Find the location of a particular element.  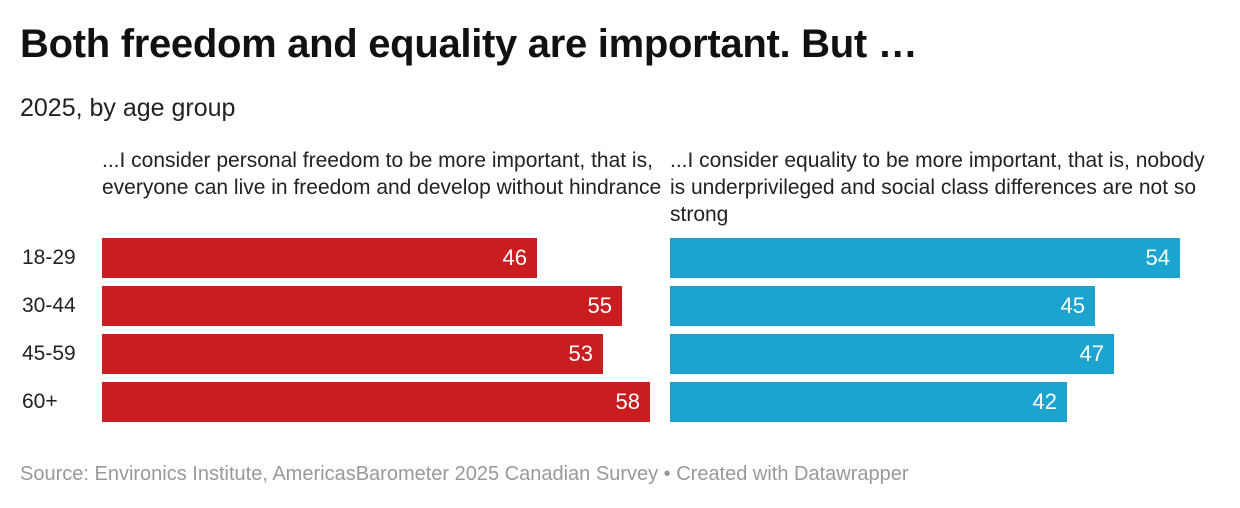

equality-bar: 54 is located at coordinates (925, 258).